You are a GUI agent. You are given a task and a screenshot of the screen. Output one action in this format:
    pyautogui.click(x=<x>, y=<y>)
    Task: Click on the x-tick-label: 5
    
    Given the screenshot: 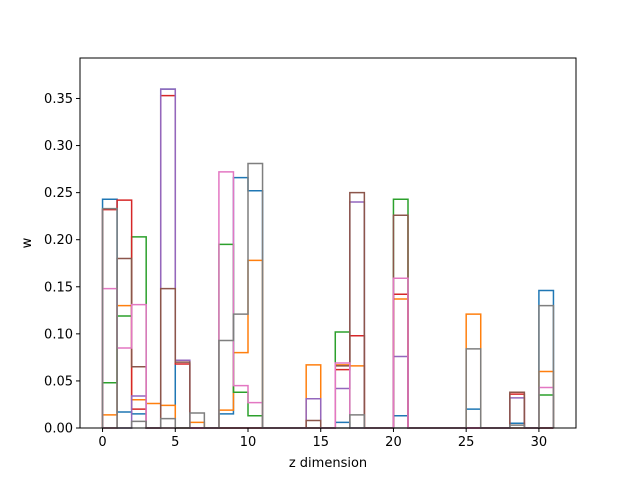 What is the action you would take?
    pyautogui.click(x=175, y=442)
    